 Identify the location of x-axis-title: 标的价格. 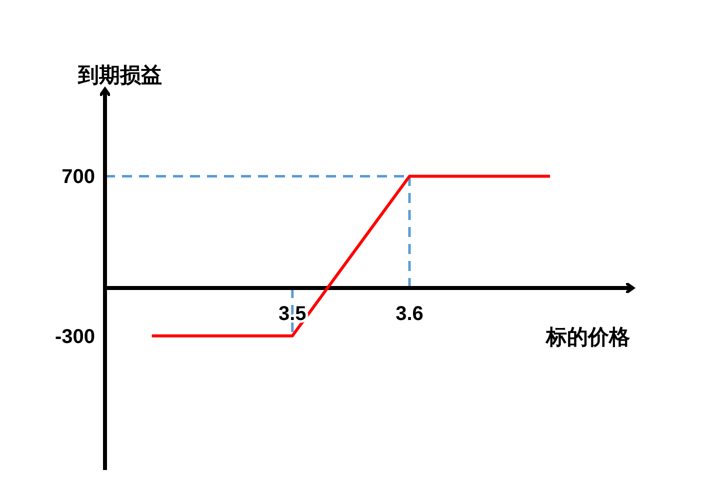
(588, 337).